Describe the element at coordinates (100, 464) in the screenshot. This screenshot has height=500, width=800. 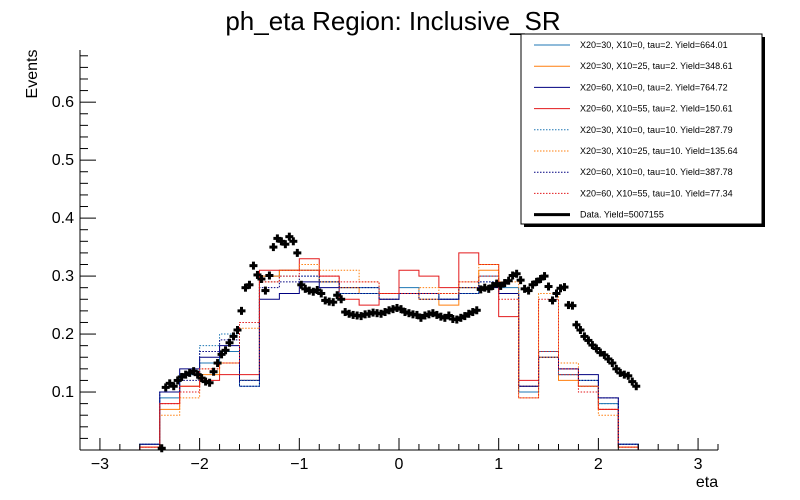
I see `x-tick-label: −3` at that location.